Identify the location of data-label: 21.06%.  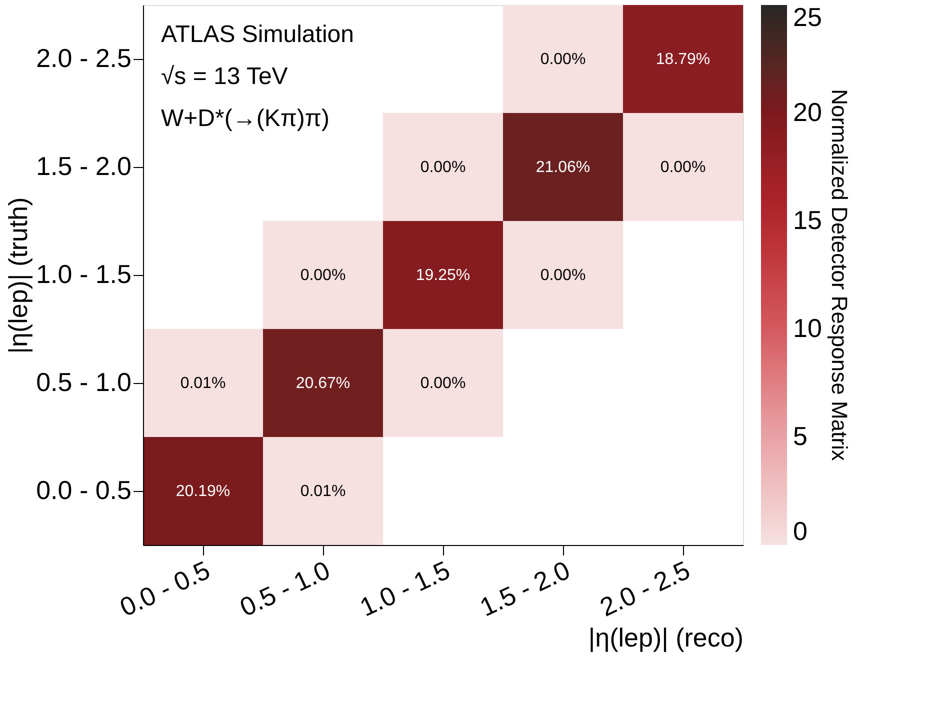
(563, 167).